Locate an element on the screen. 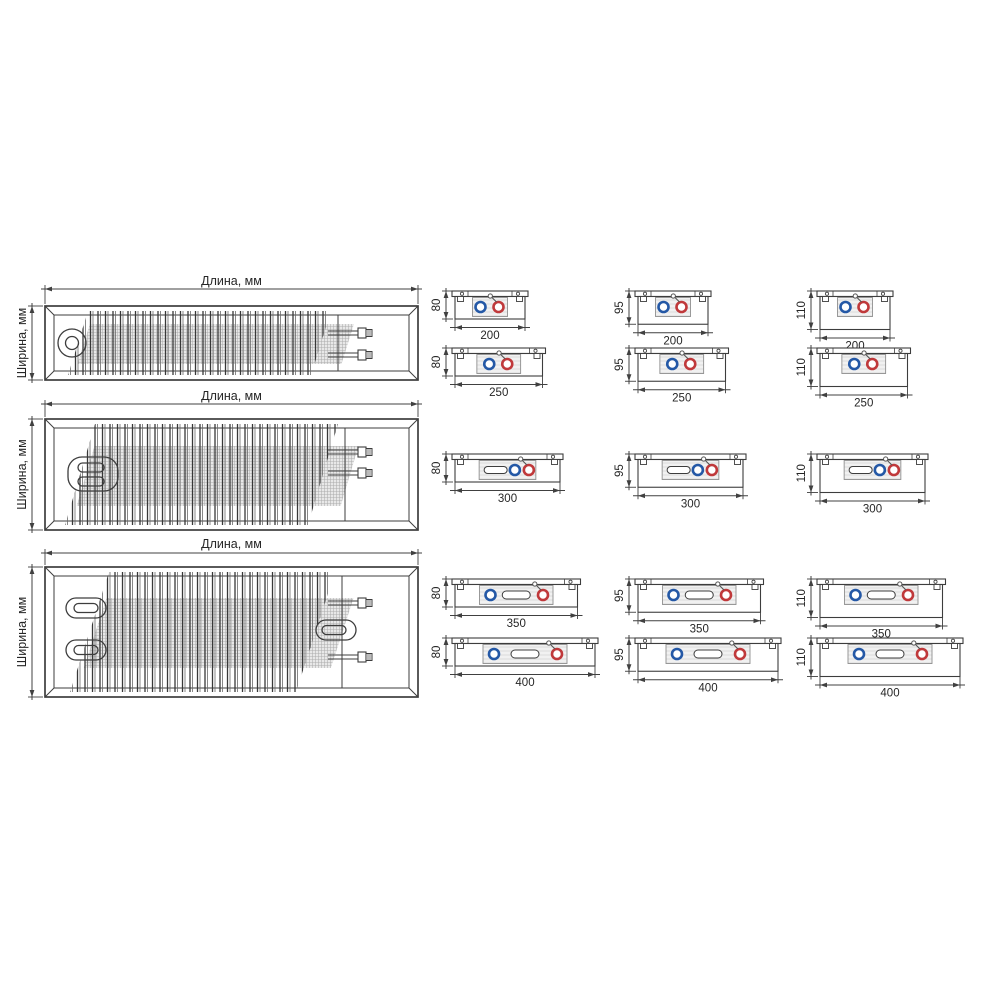 Image resolution: width=1000 pixels, height=1000 pixels. cross-section-h110-w400: 400 110 is located at coordinates (880, 667).